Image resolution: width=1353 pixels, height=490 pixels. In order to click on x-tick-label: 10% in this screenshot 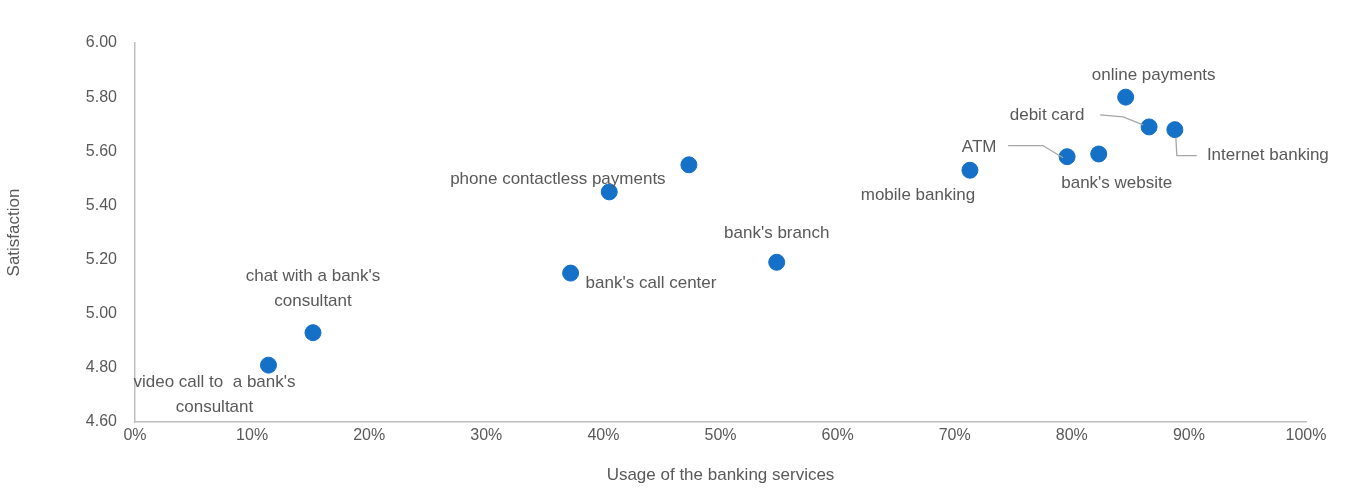, I will do `click(252, 435)`.